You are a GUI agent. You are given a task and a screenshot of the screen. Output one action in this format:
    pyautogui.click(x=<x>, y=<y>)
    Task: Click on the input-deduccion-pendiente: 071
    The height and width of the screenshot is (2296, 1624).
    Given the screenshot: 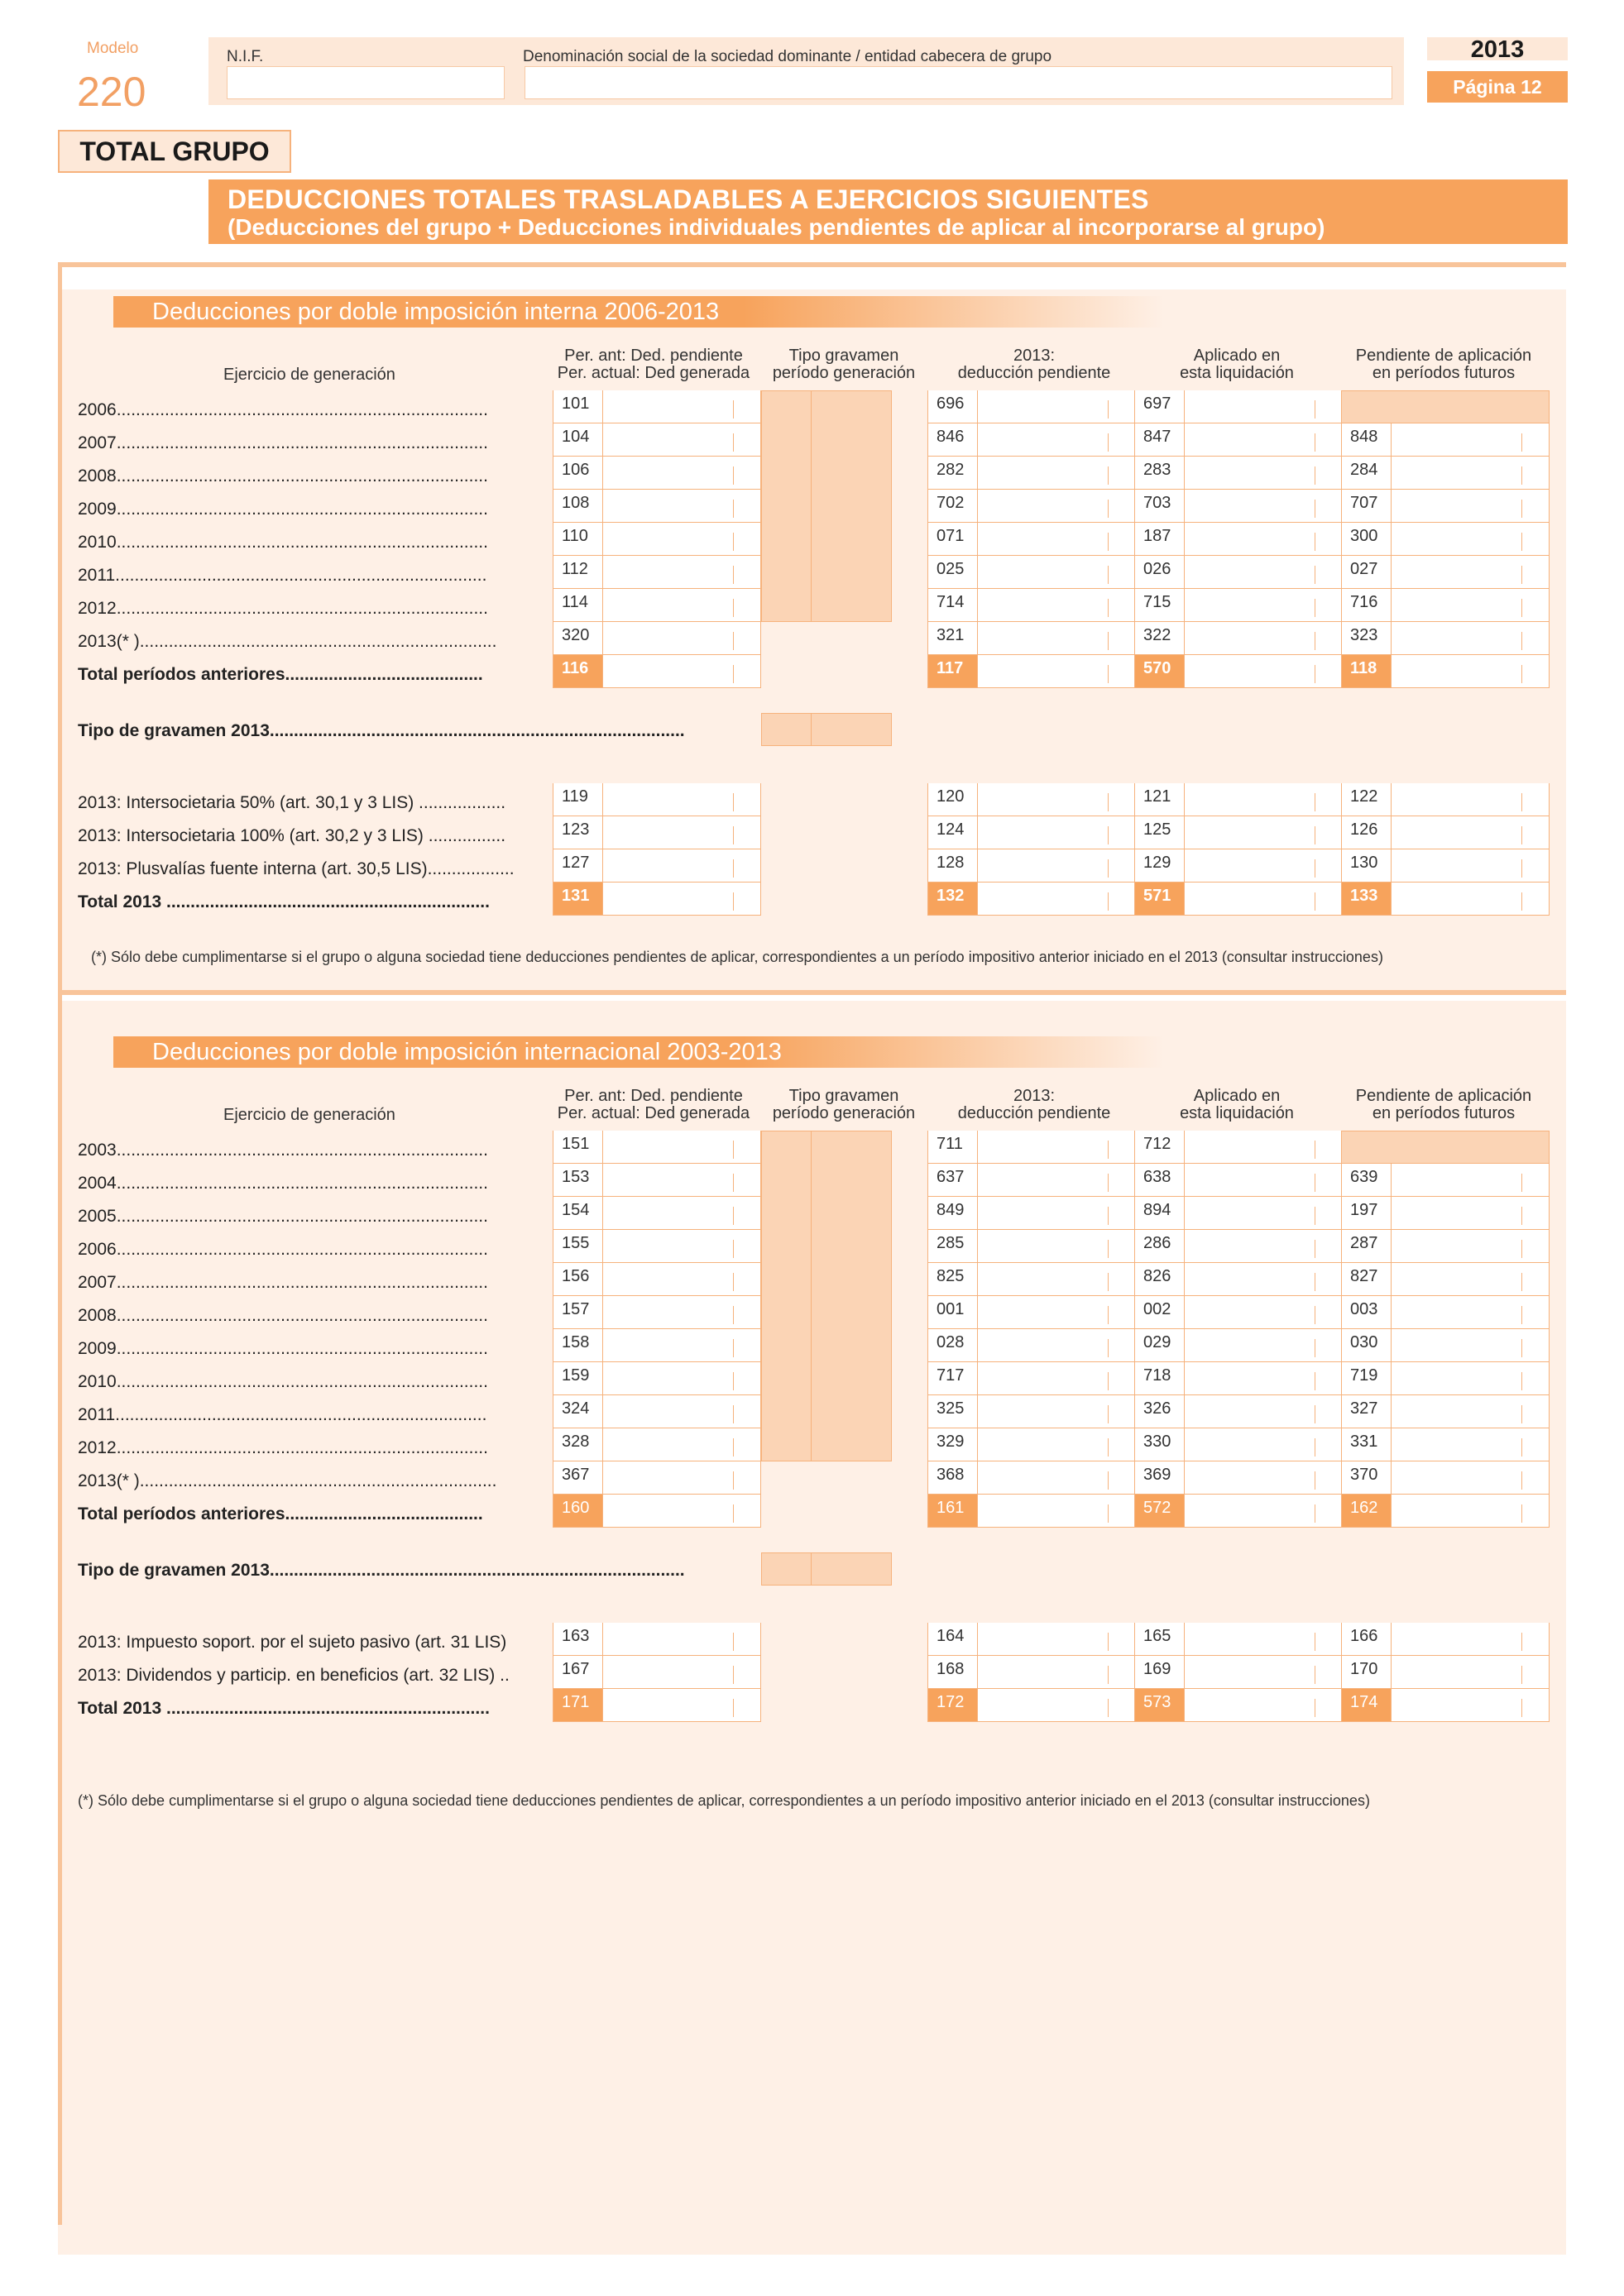 What is the action you would take?
    pyautogui.click(x=1031, y=539)
    